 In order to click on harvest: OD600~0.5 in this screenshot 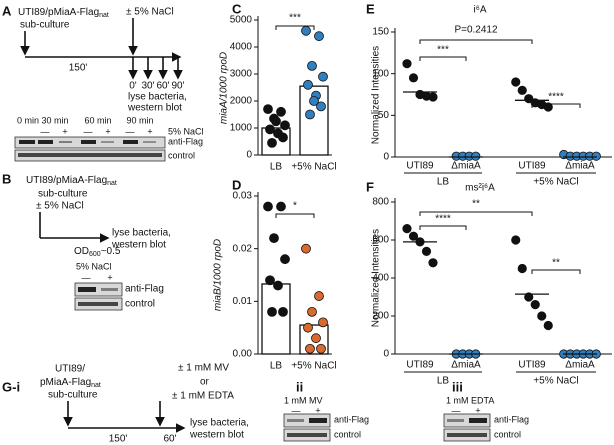, I will do `click(97, 252)`.